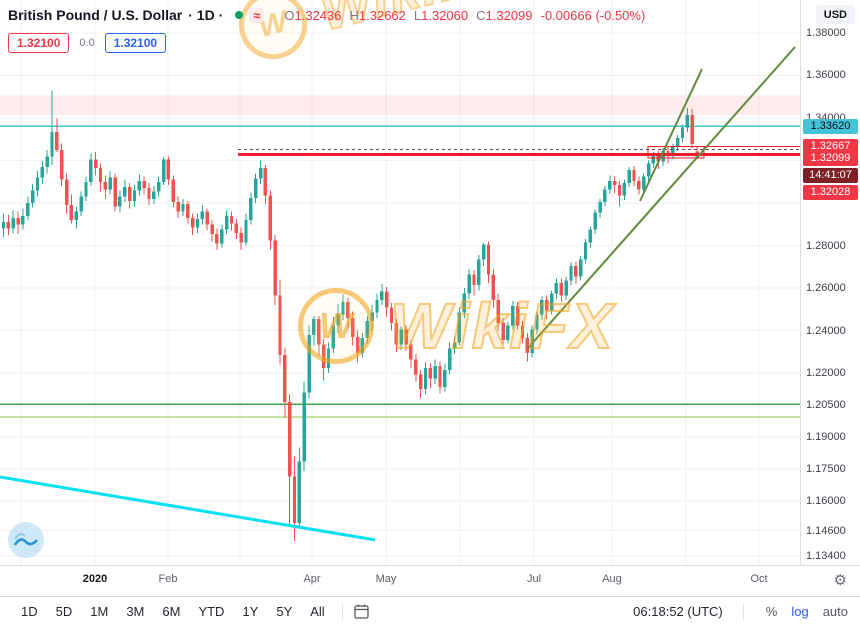 This screenshot has height=626, width=860. I want to click on percent-scale-button: %, so click(771, 611).